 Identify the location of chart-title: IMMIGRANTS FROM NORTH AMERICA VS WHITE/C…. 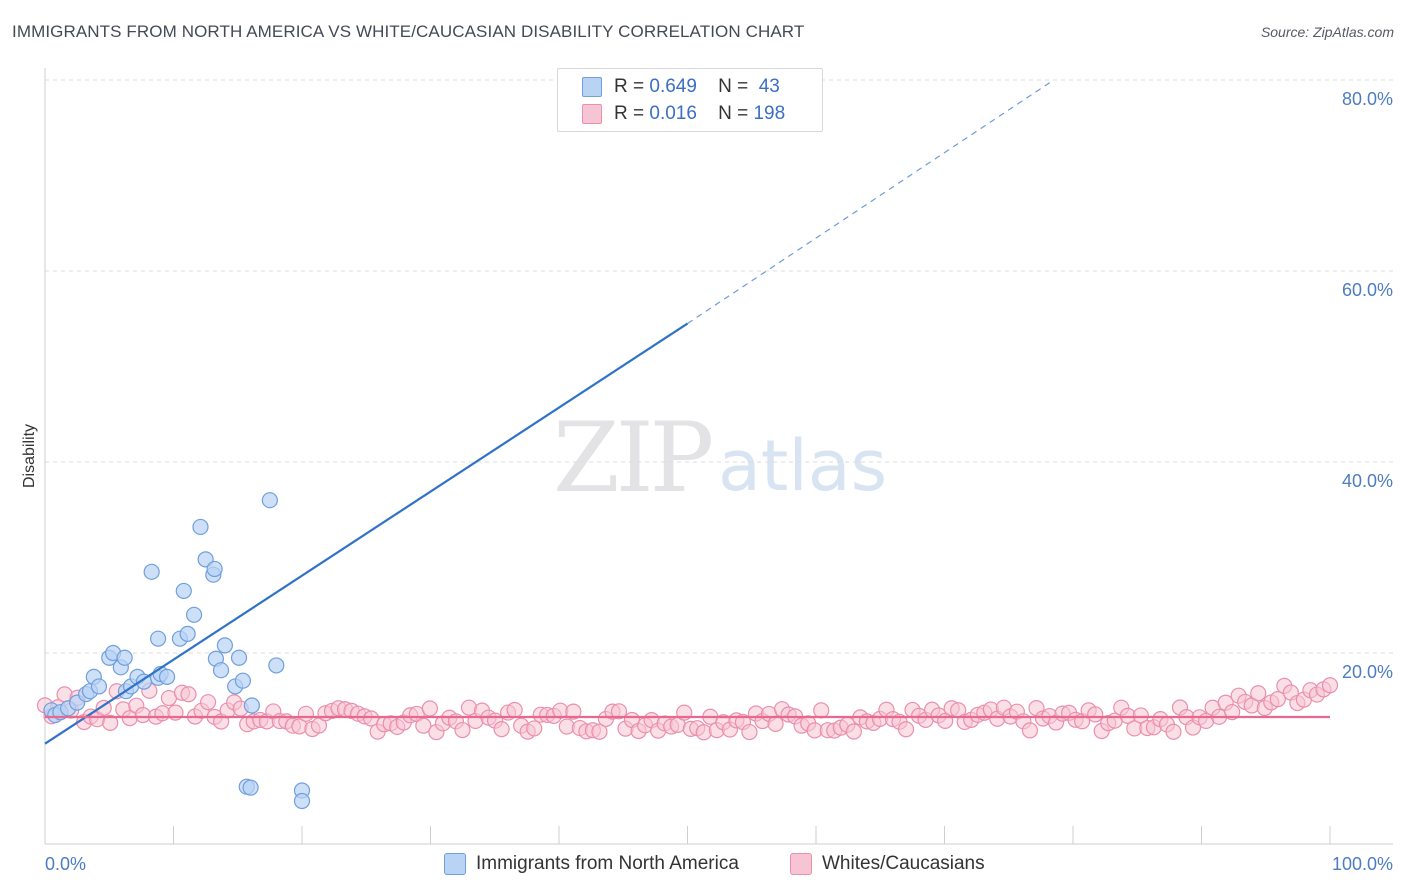
(408, 31).